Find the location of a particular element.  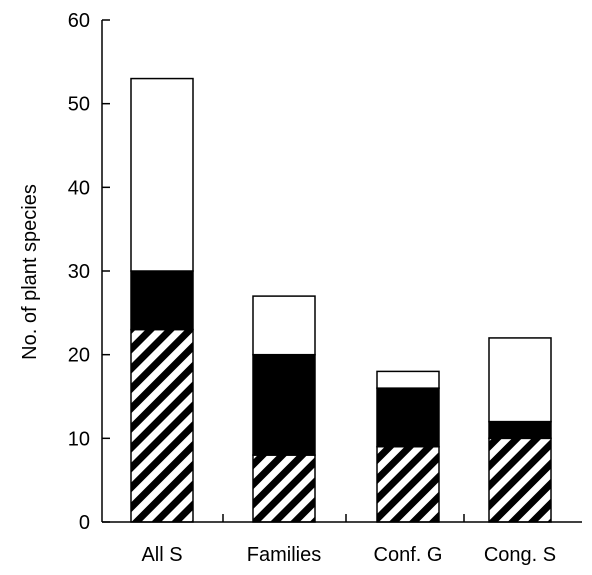

x-category-label: Cong. S is located at coordinates (520, 555).